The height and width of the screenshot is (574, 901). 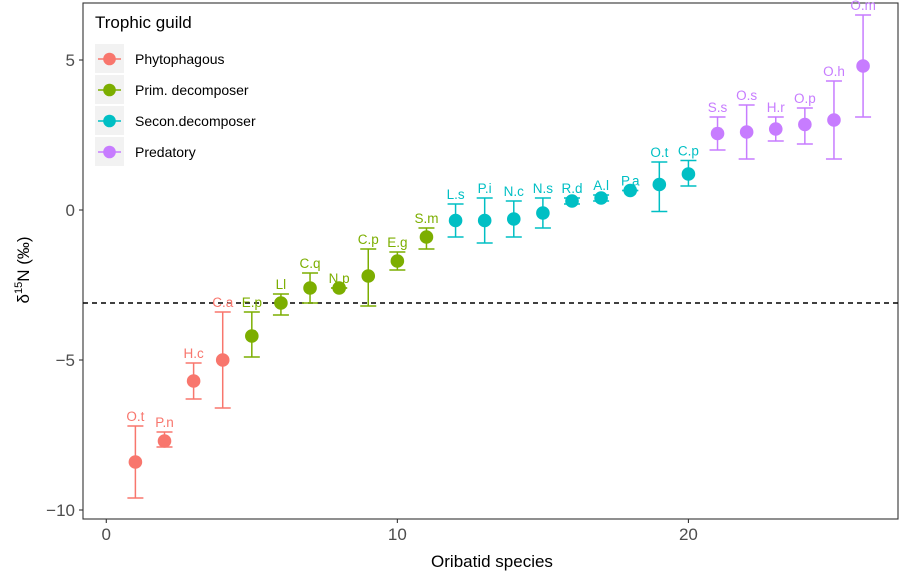 I want to click on y-tick-label: 0, so click(x=70, y=210).